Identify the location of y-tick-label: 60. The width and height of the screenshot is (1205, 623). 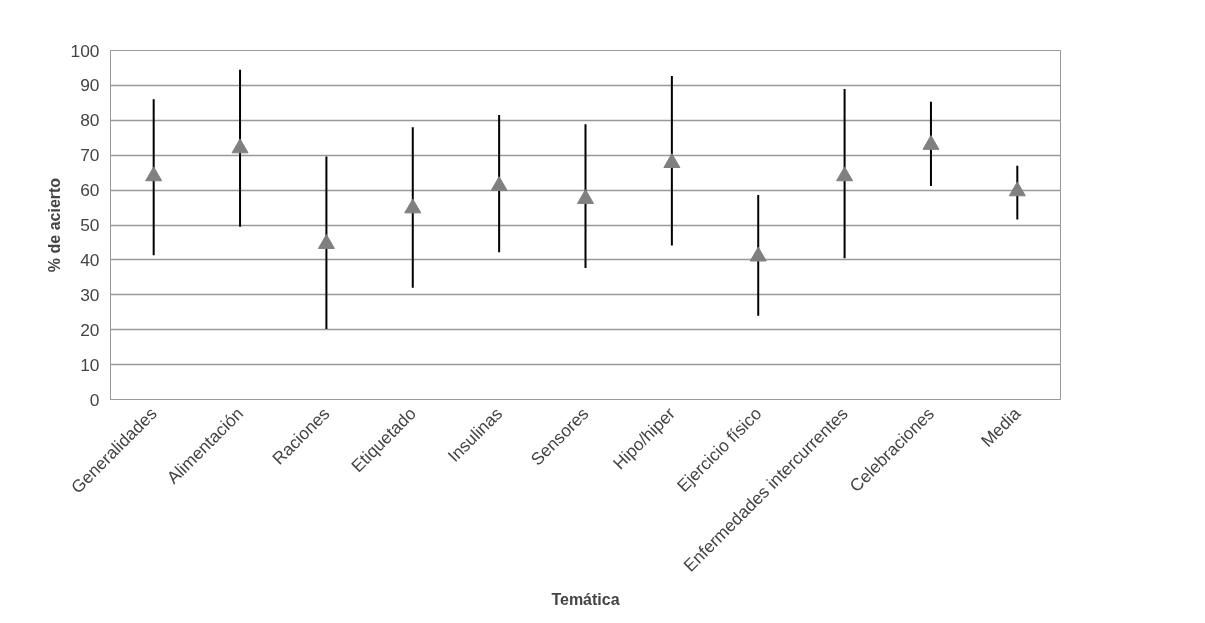
(90, 190).